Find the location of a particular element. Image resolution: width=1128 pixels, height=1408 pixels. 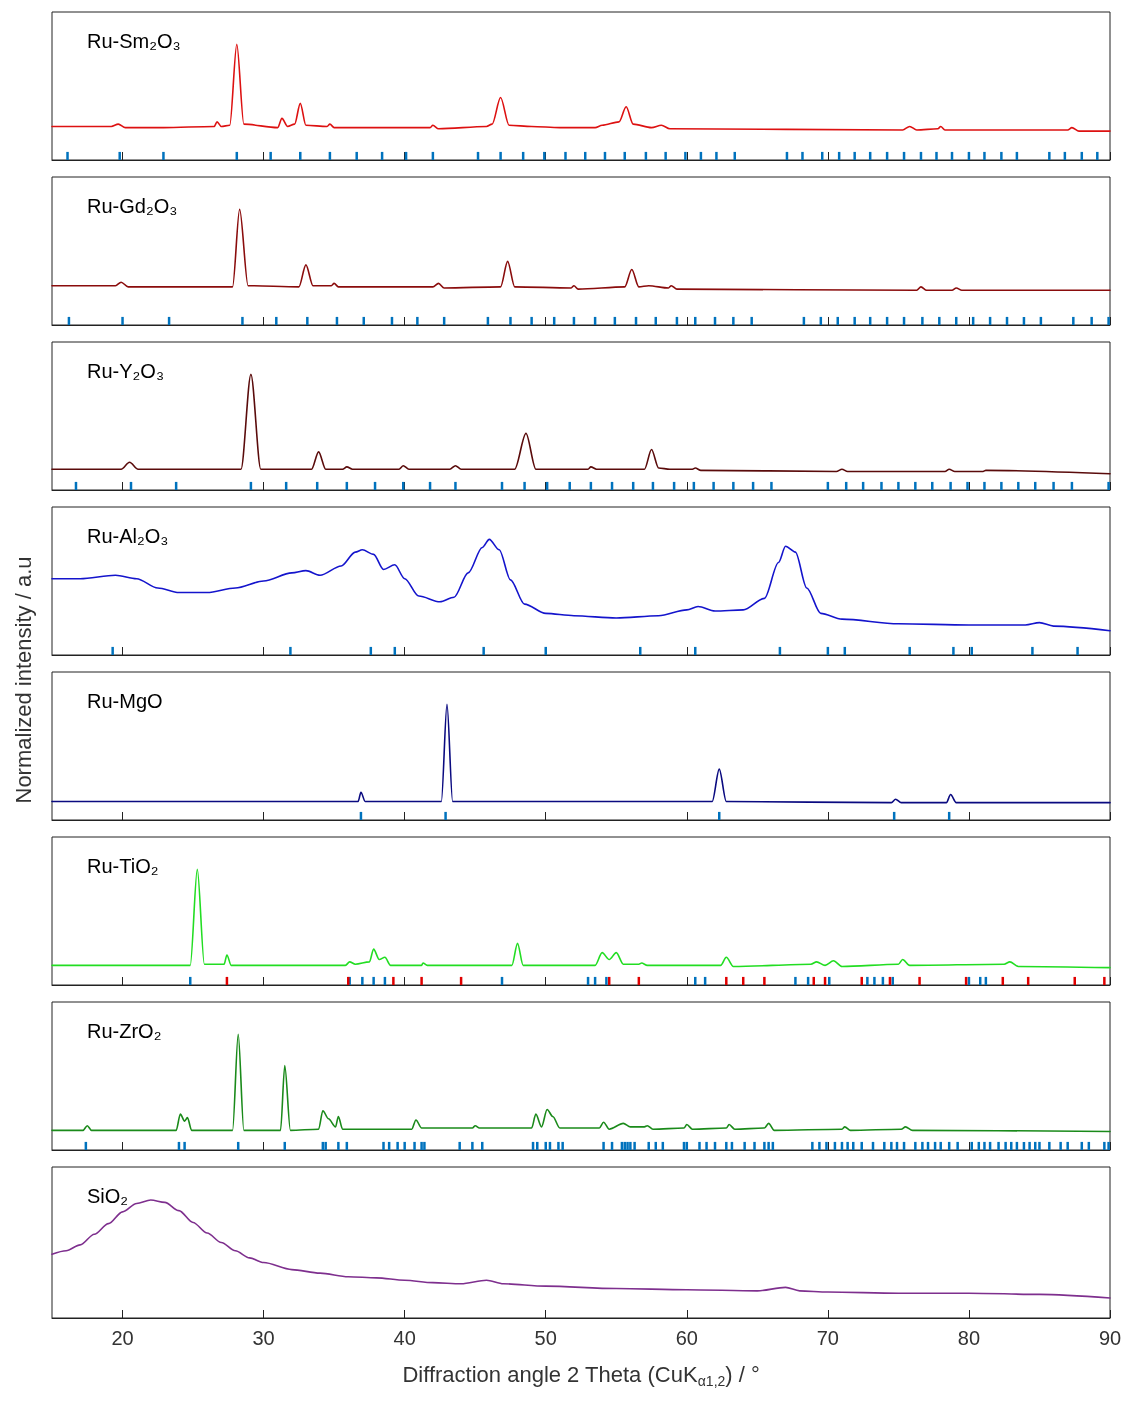

chart-title: Ru-Sm₂O₃ is located at coordinates (134, 41).